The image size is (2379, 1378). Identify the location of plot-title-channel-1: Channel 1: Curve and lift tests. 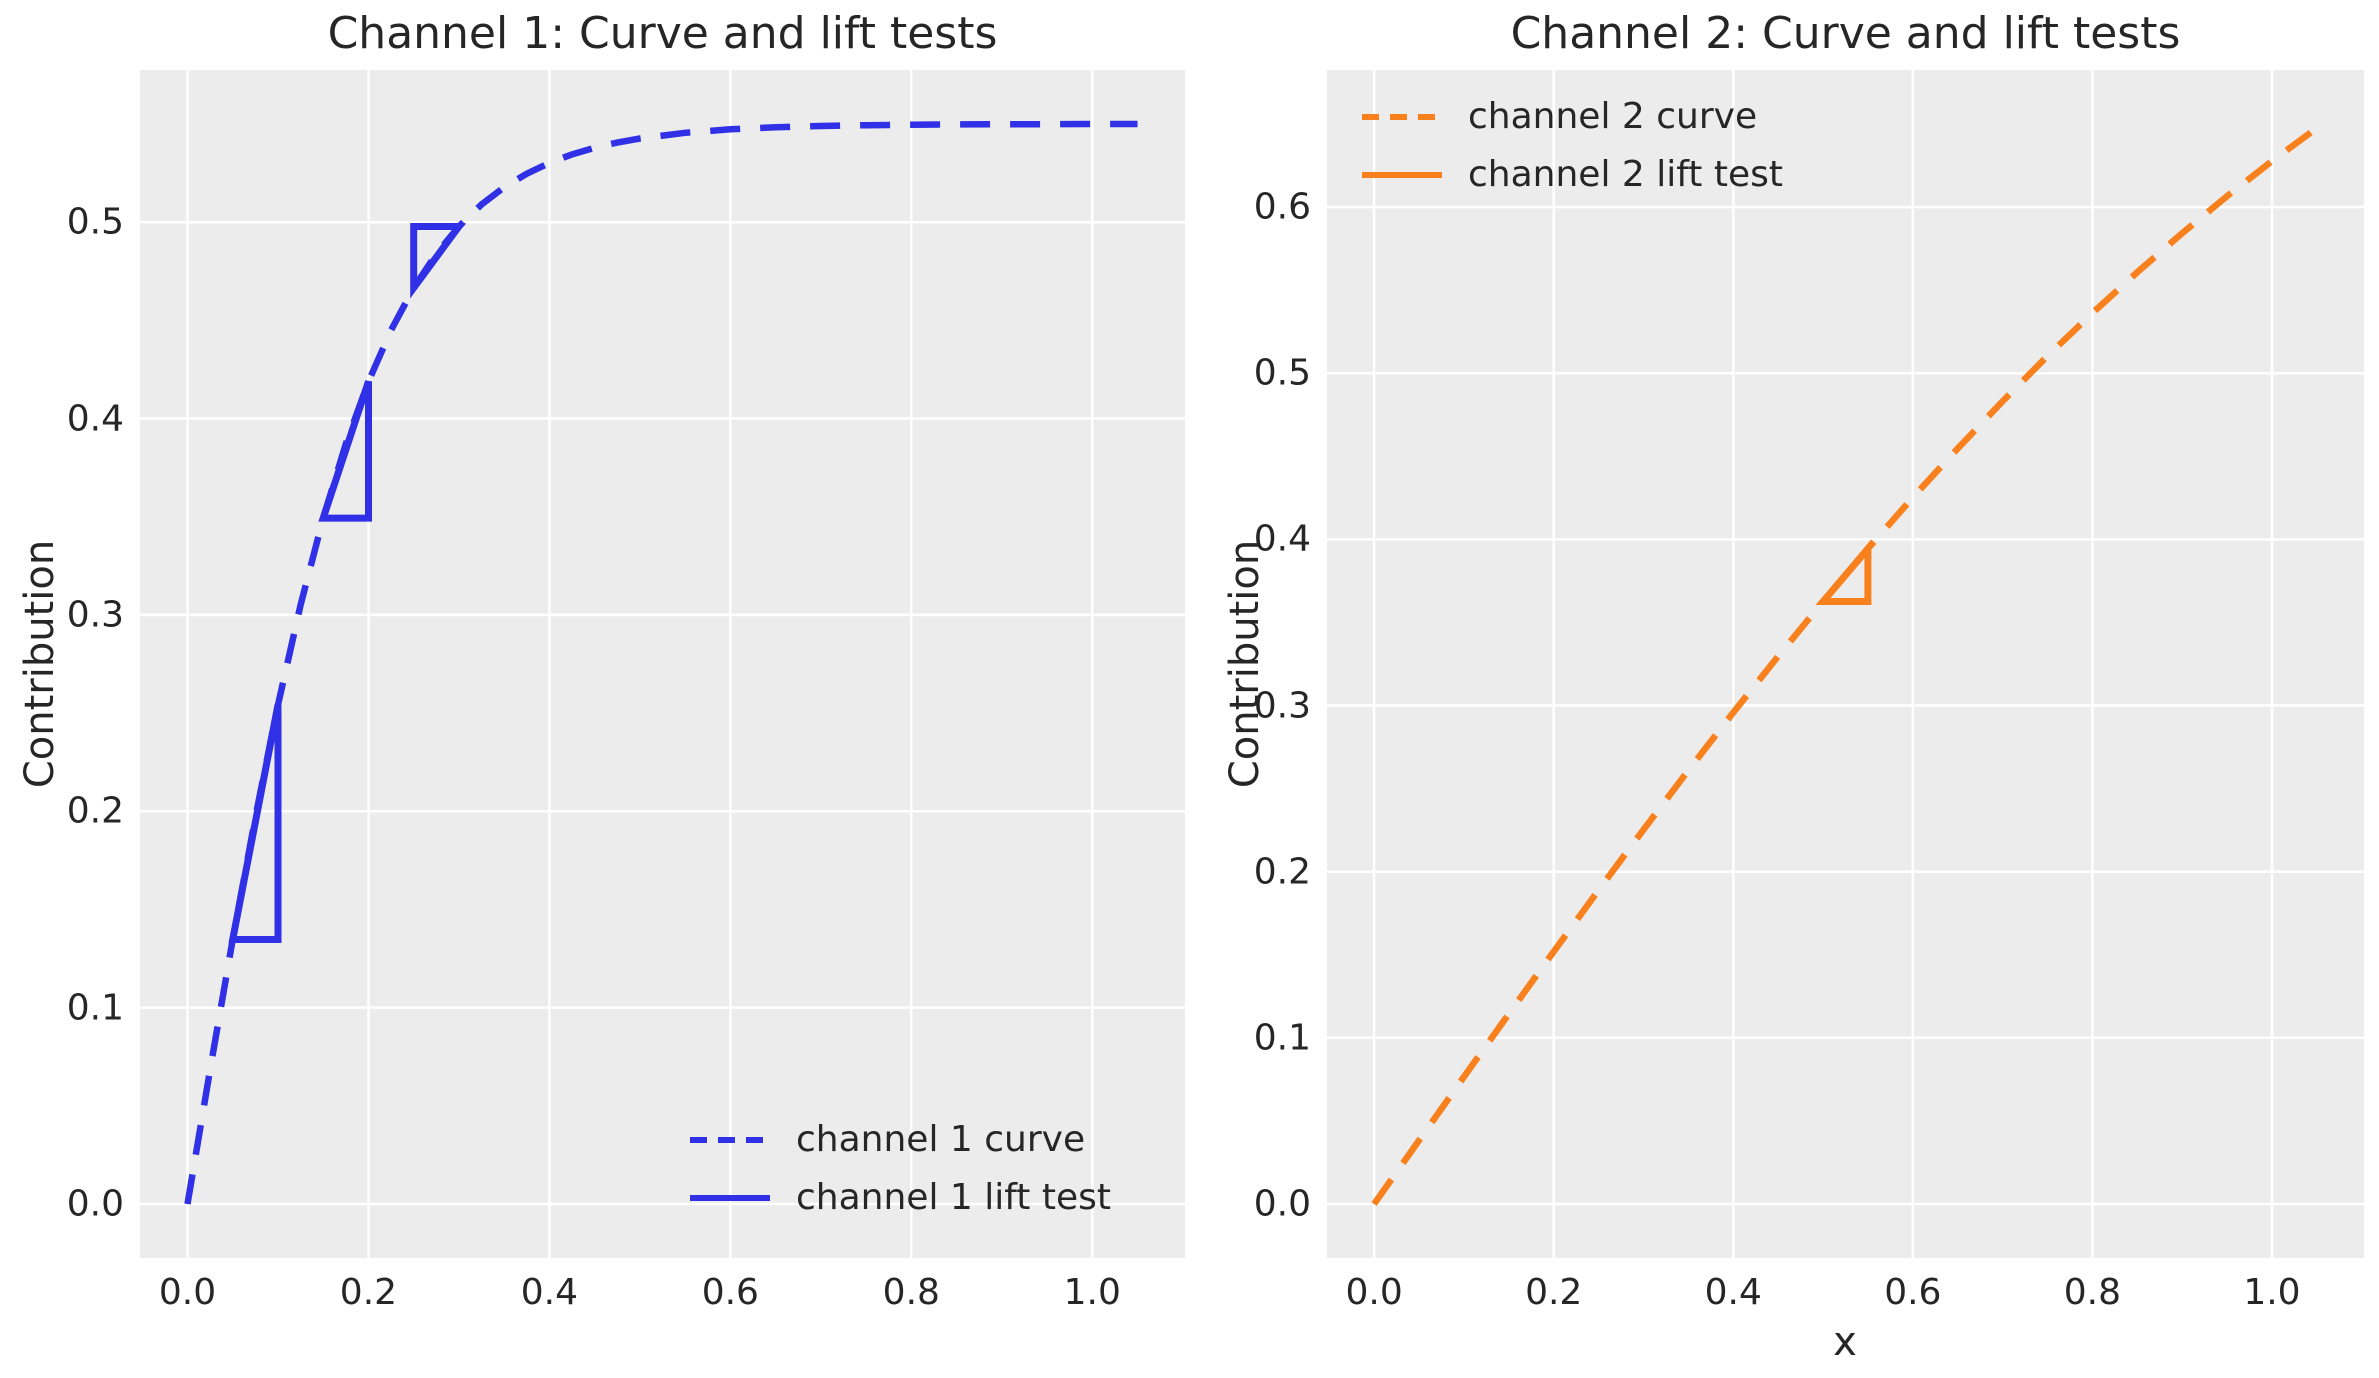
(662, 33).